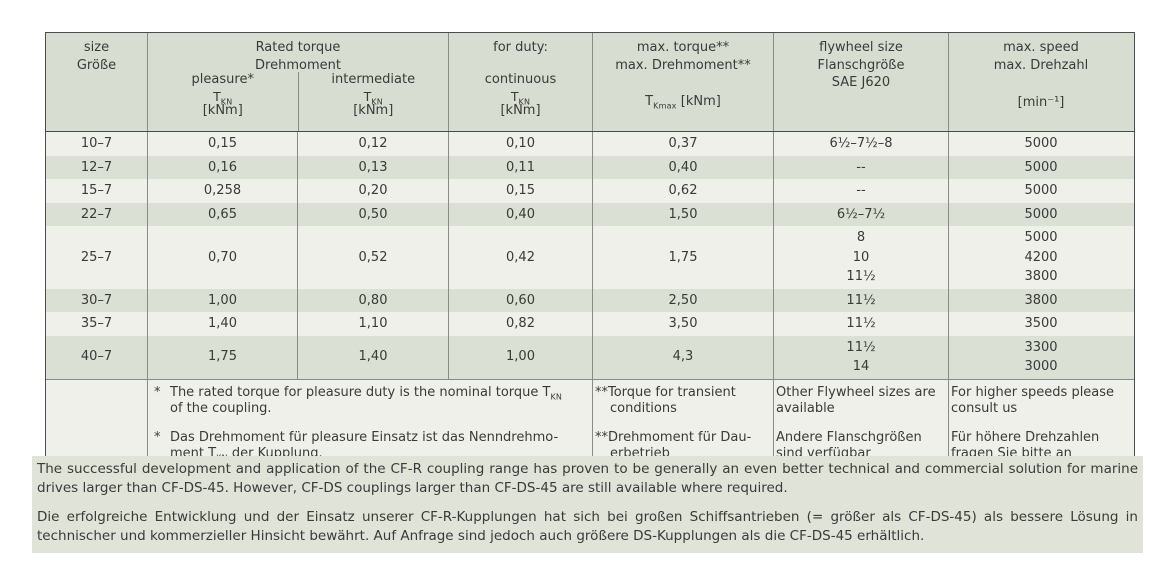  I want to click on cell-size: 12–7, so click(96, 167).